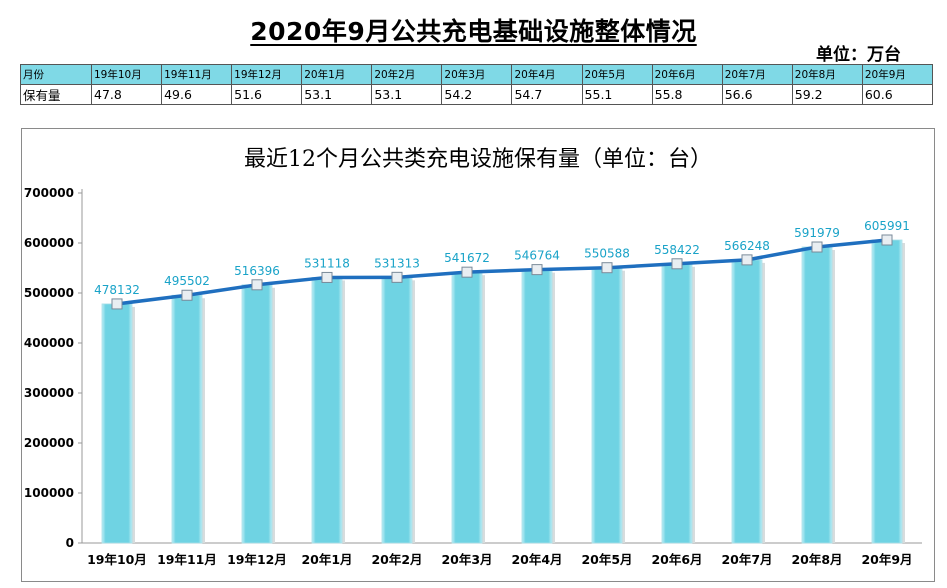  I want to click on table-month-cell: 20年3月, so click(477, 74).